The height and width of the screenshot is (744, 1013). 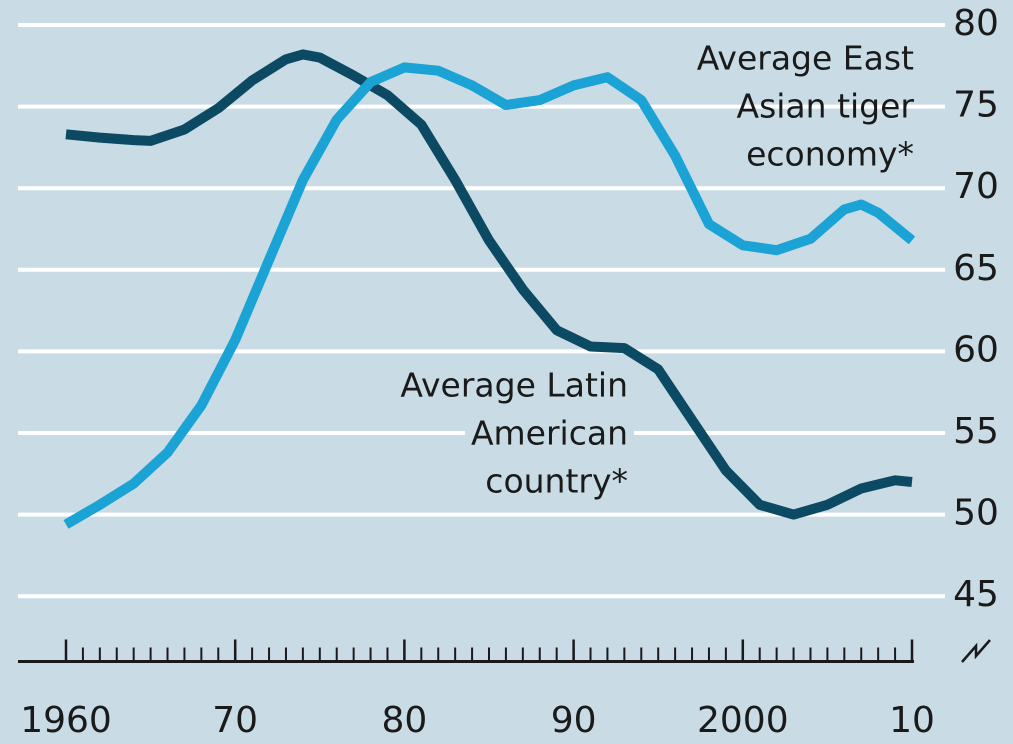 I want to click on annotation: country*, so click(x=556, y=481).